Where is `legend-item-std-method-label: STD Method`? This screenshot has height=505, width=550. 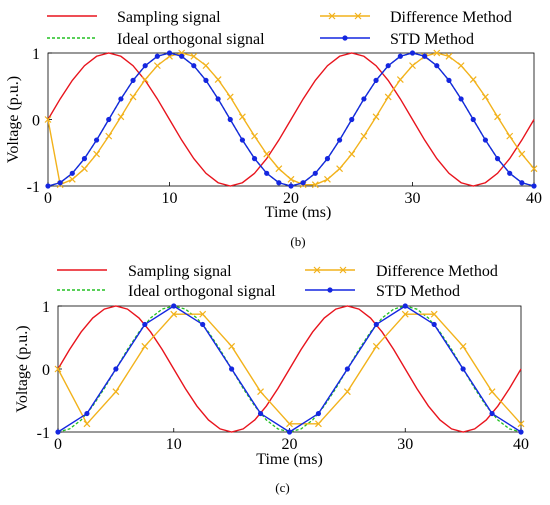 legend-item-std-method-label: STD Method is located at coordinates (418, 291).